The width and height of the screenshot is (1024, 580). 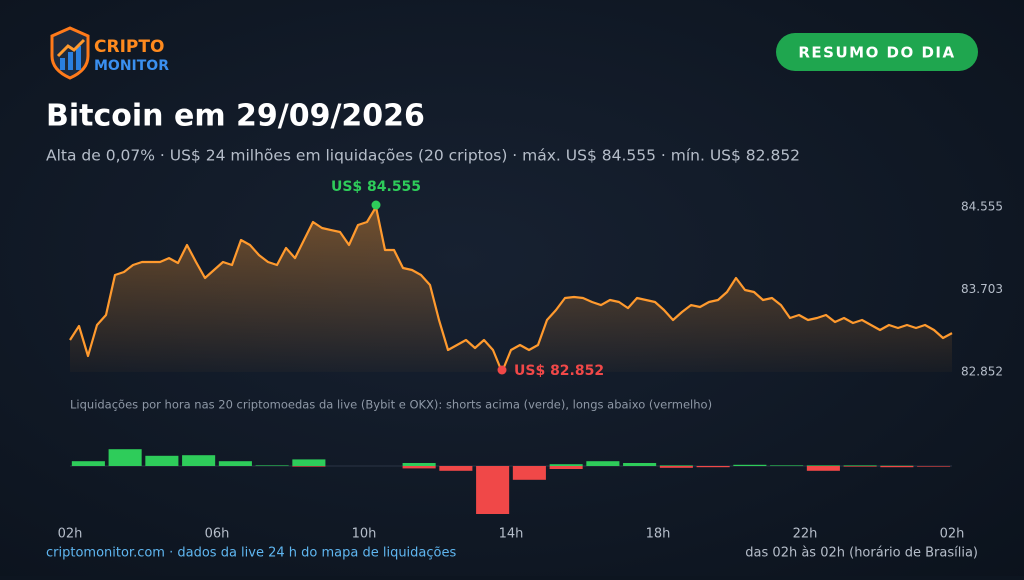 What do you see at coordinates (235, 116) in the screenshot?
I see `chart-title: Bitcoin em 29/09/2026` at bounding box center [235, 116].